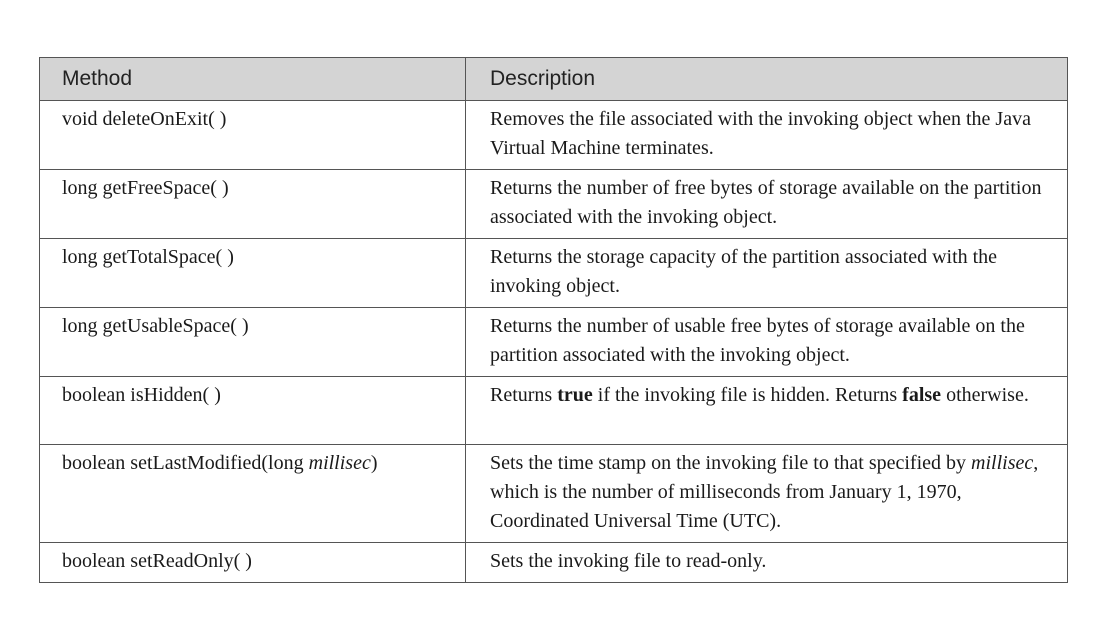 This screenshot has width=1114, height=637. I want to click on keyword-true: true, so click(575, 395).